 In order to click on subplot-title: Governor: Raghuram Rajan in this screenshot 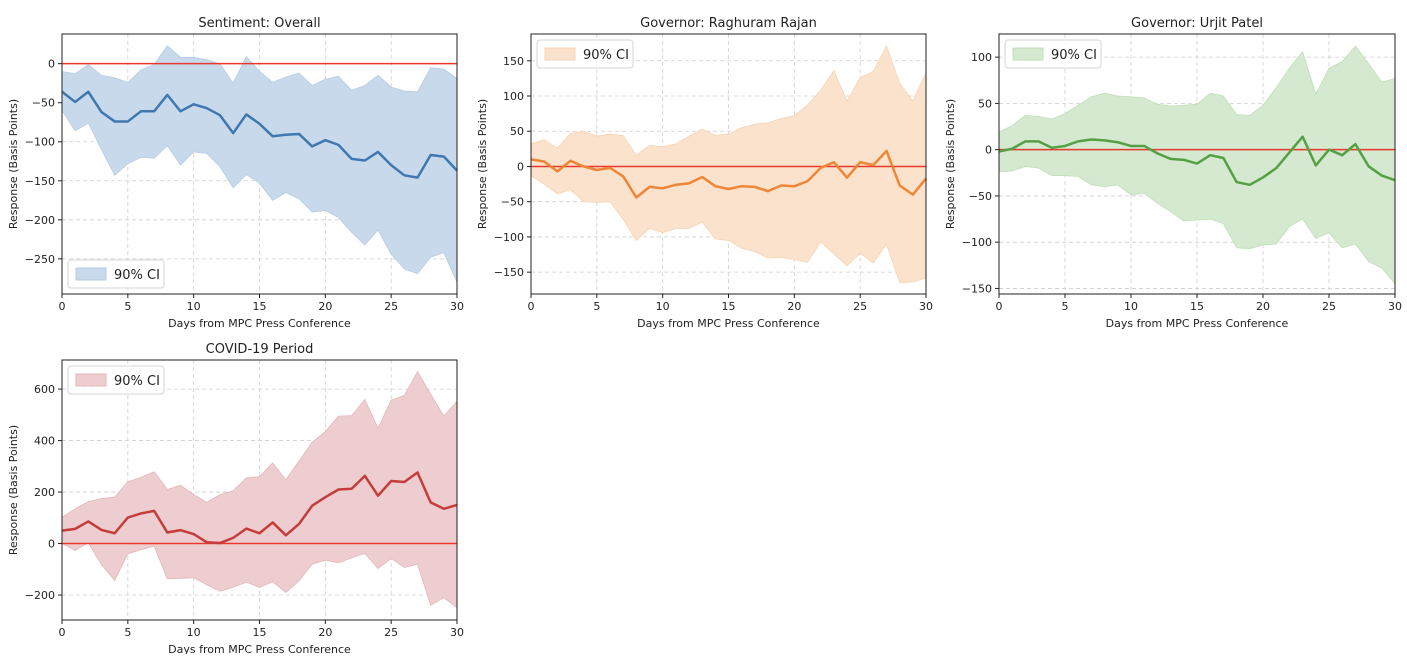, I will do `click(728, 23)`.